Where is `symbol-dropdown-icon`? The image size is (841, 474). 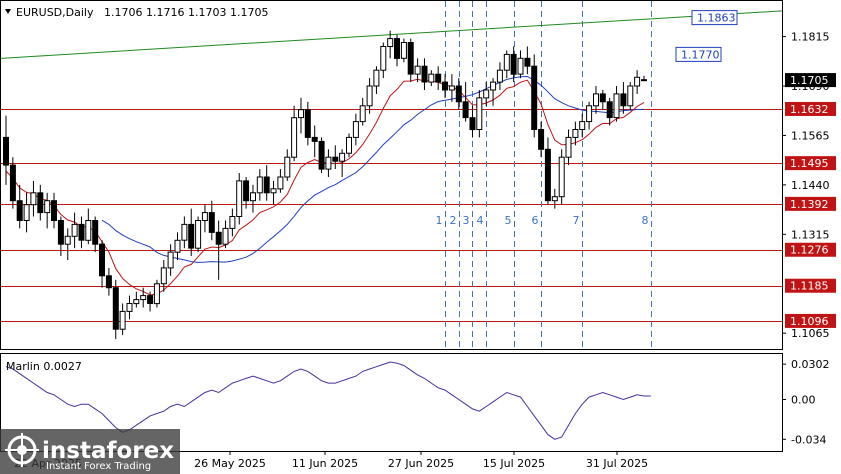
symbol-dropdown-icon is located at coordinates (8, 11).